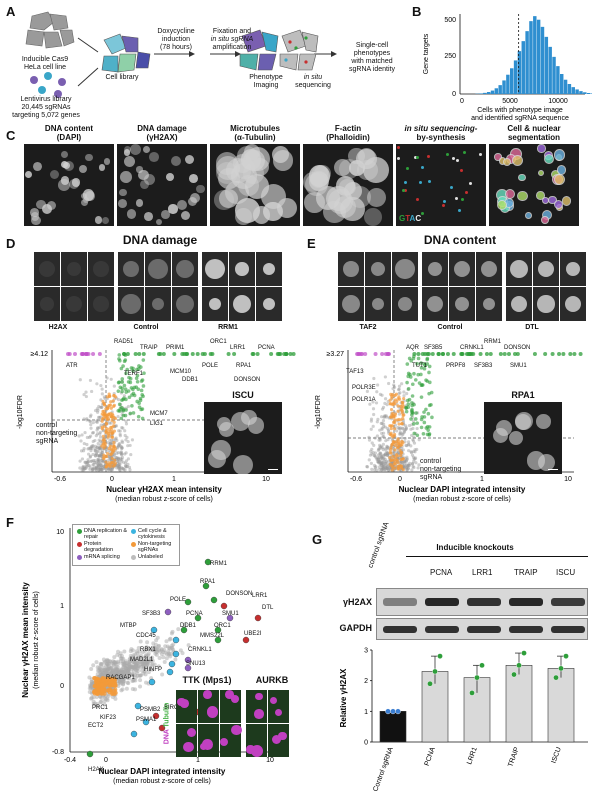  Describe the element at coordinates (133, 544) in the screenshot. I see `f-legend-swatch` at that location.